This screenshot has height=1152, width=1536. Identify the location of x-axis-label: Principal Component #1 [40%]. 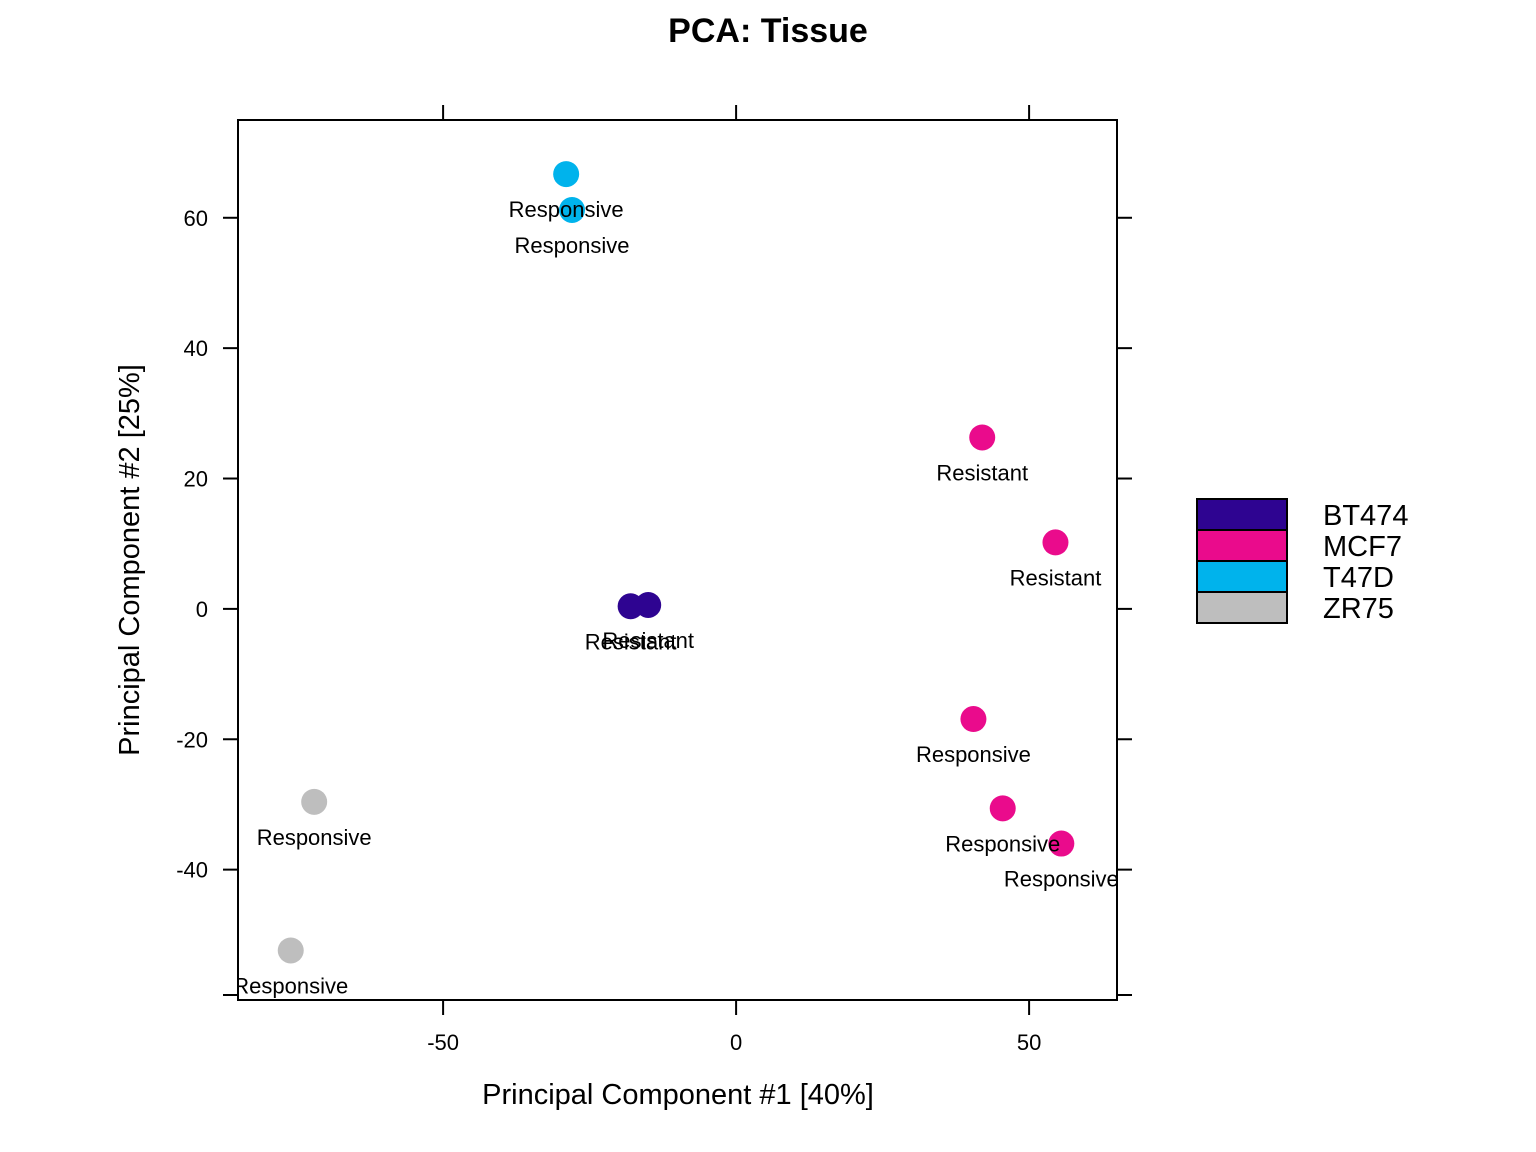
(678, 1095).